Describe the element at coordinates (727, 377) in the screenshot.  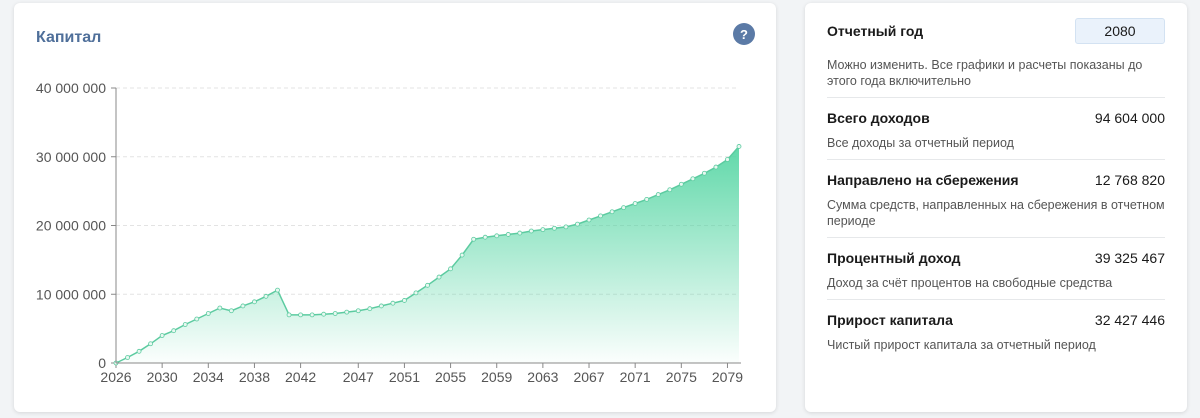
I see `x-tick-label: 2079` at that location.